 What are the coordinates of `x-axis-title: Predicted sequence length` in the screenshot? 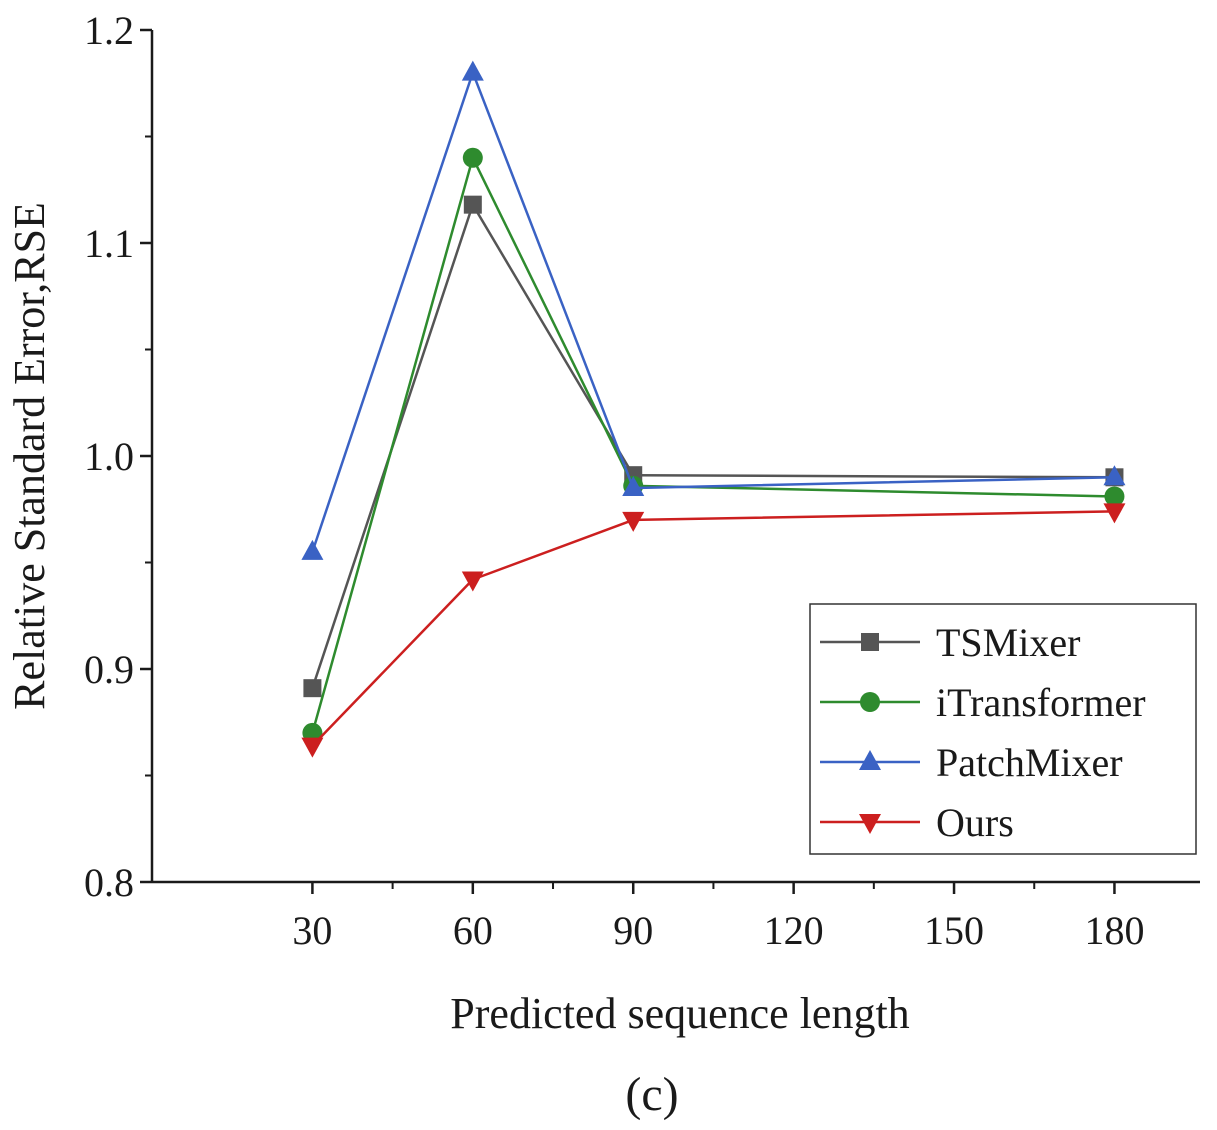 It's located at (679, 1013).